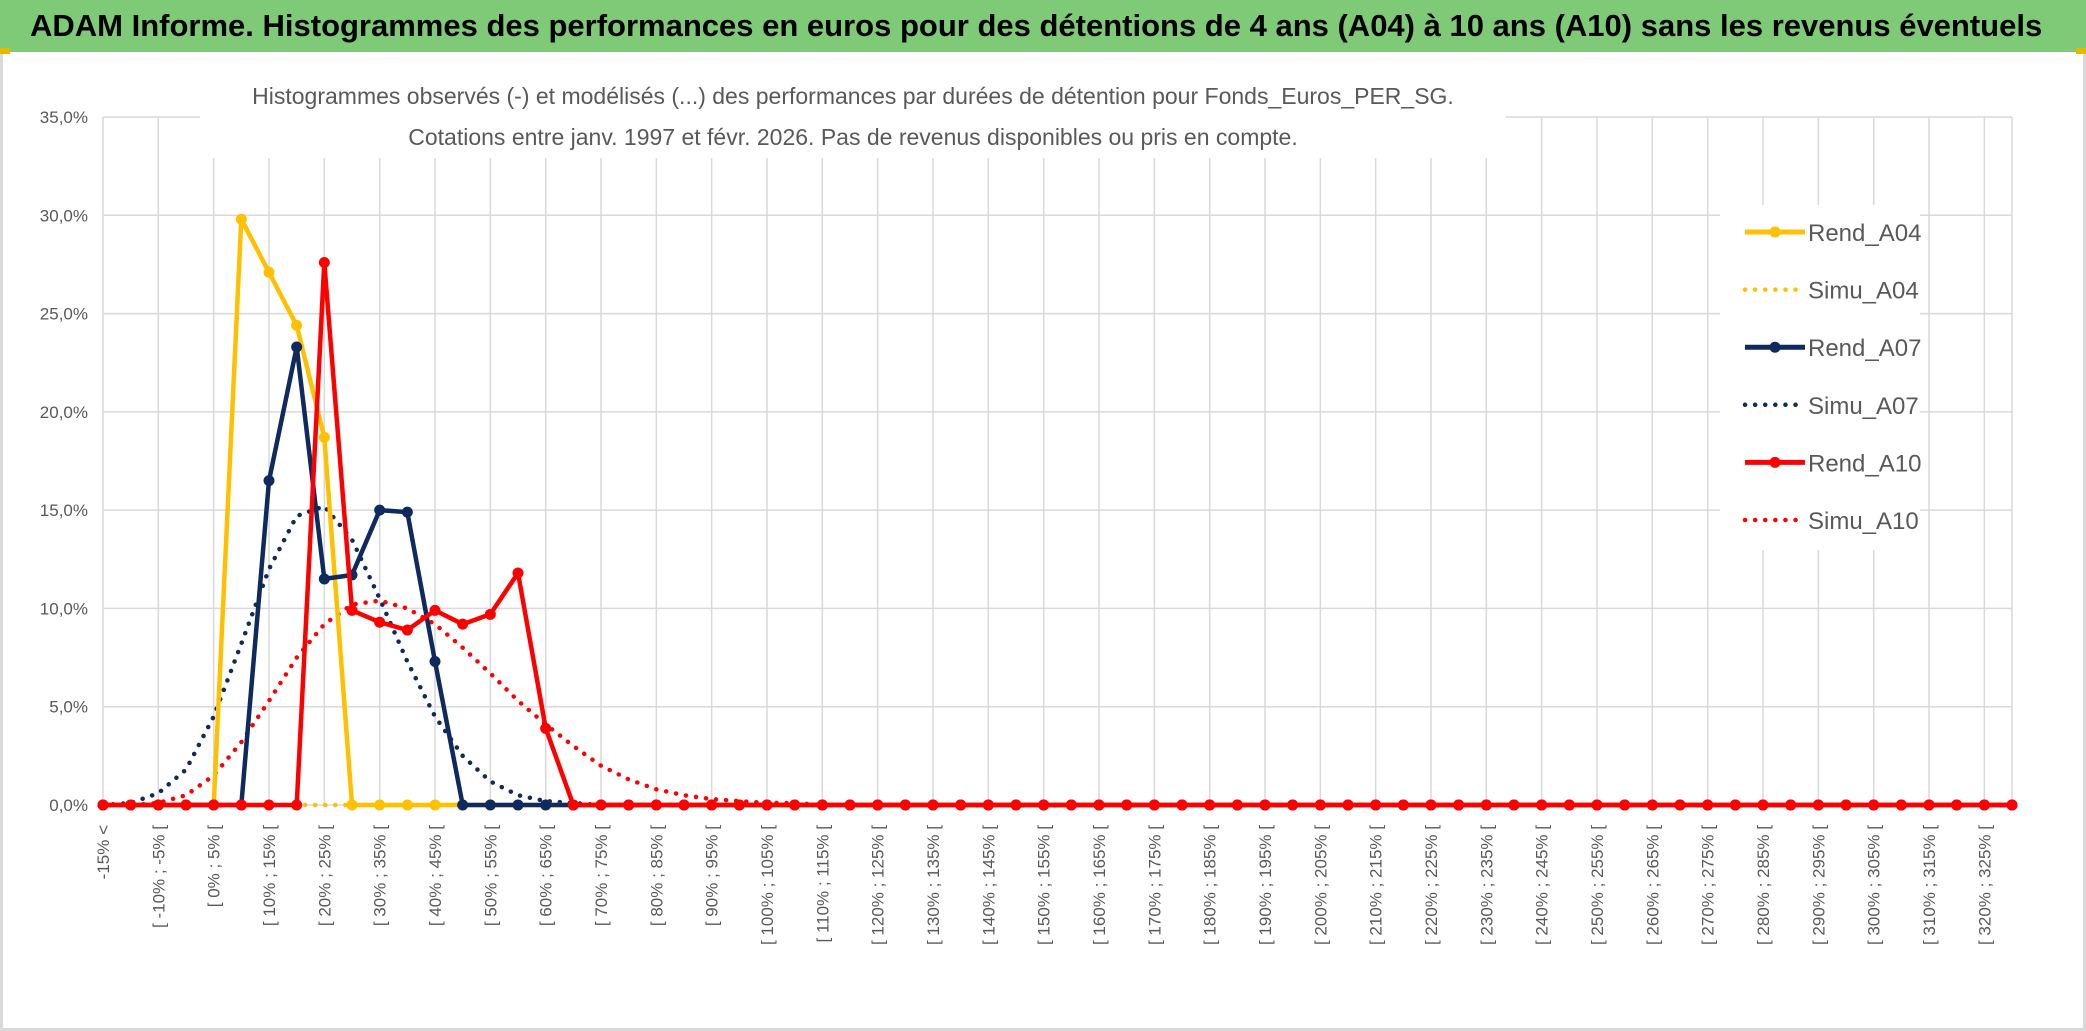 The image size is (2086, 1031). What do you see at coordinates (64, 608) in the screenshot?
I see `y-tick-label: 10,0%` at bounding box center [64, 608].